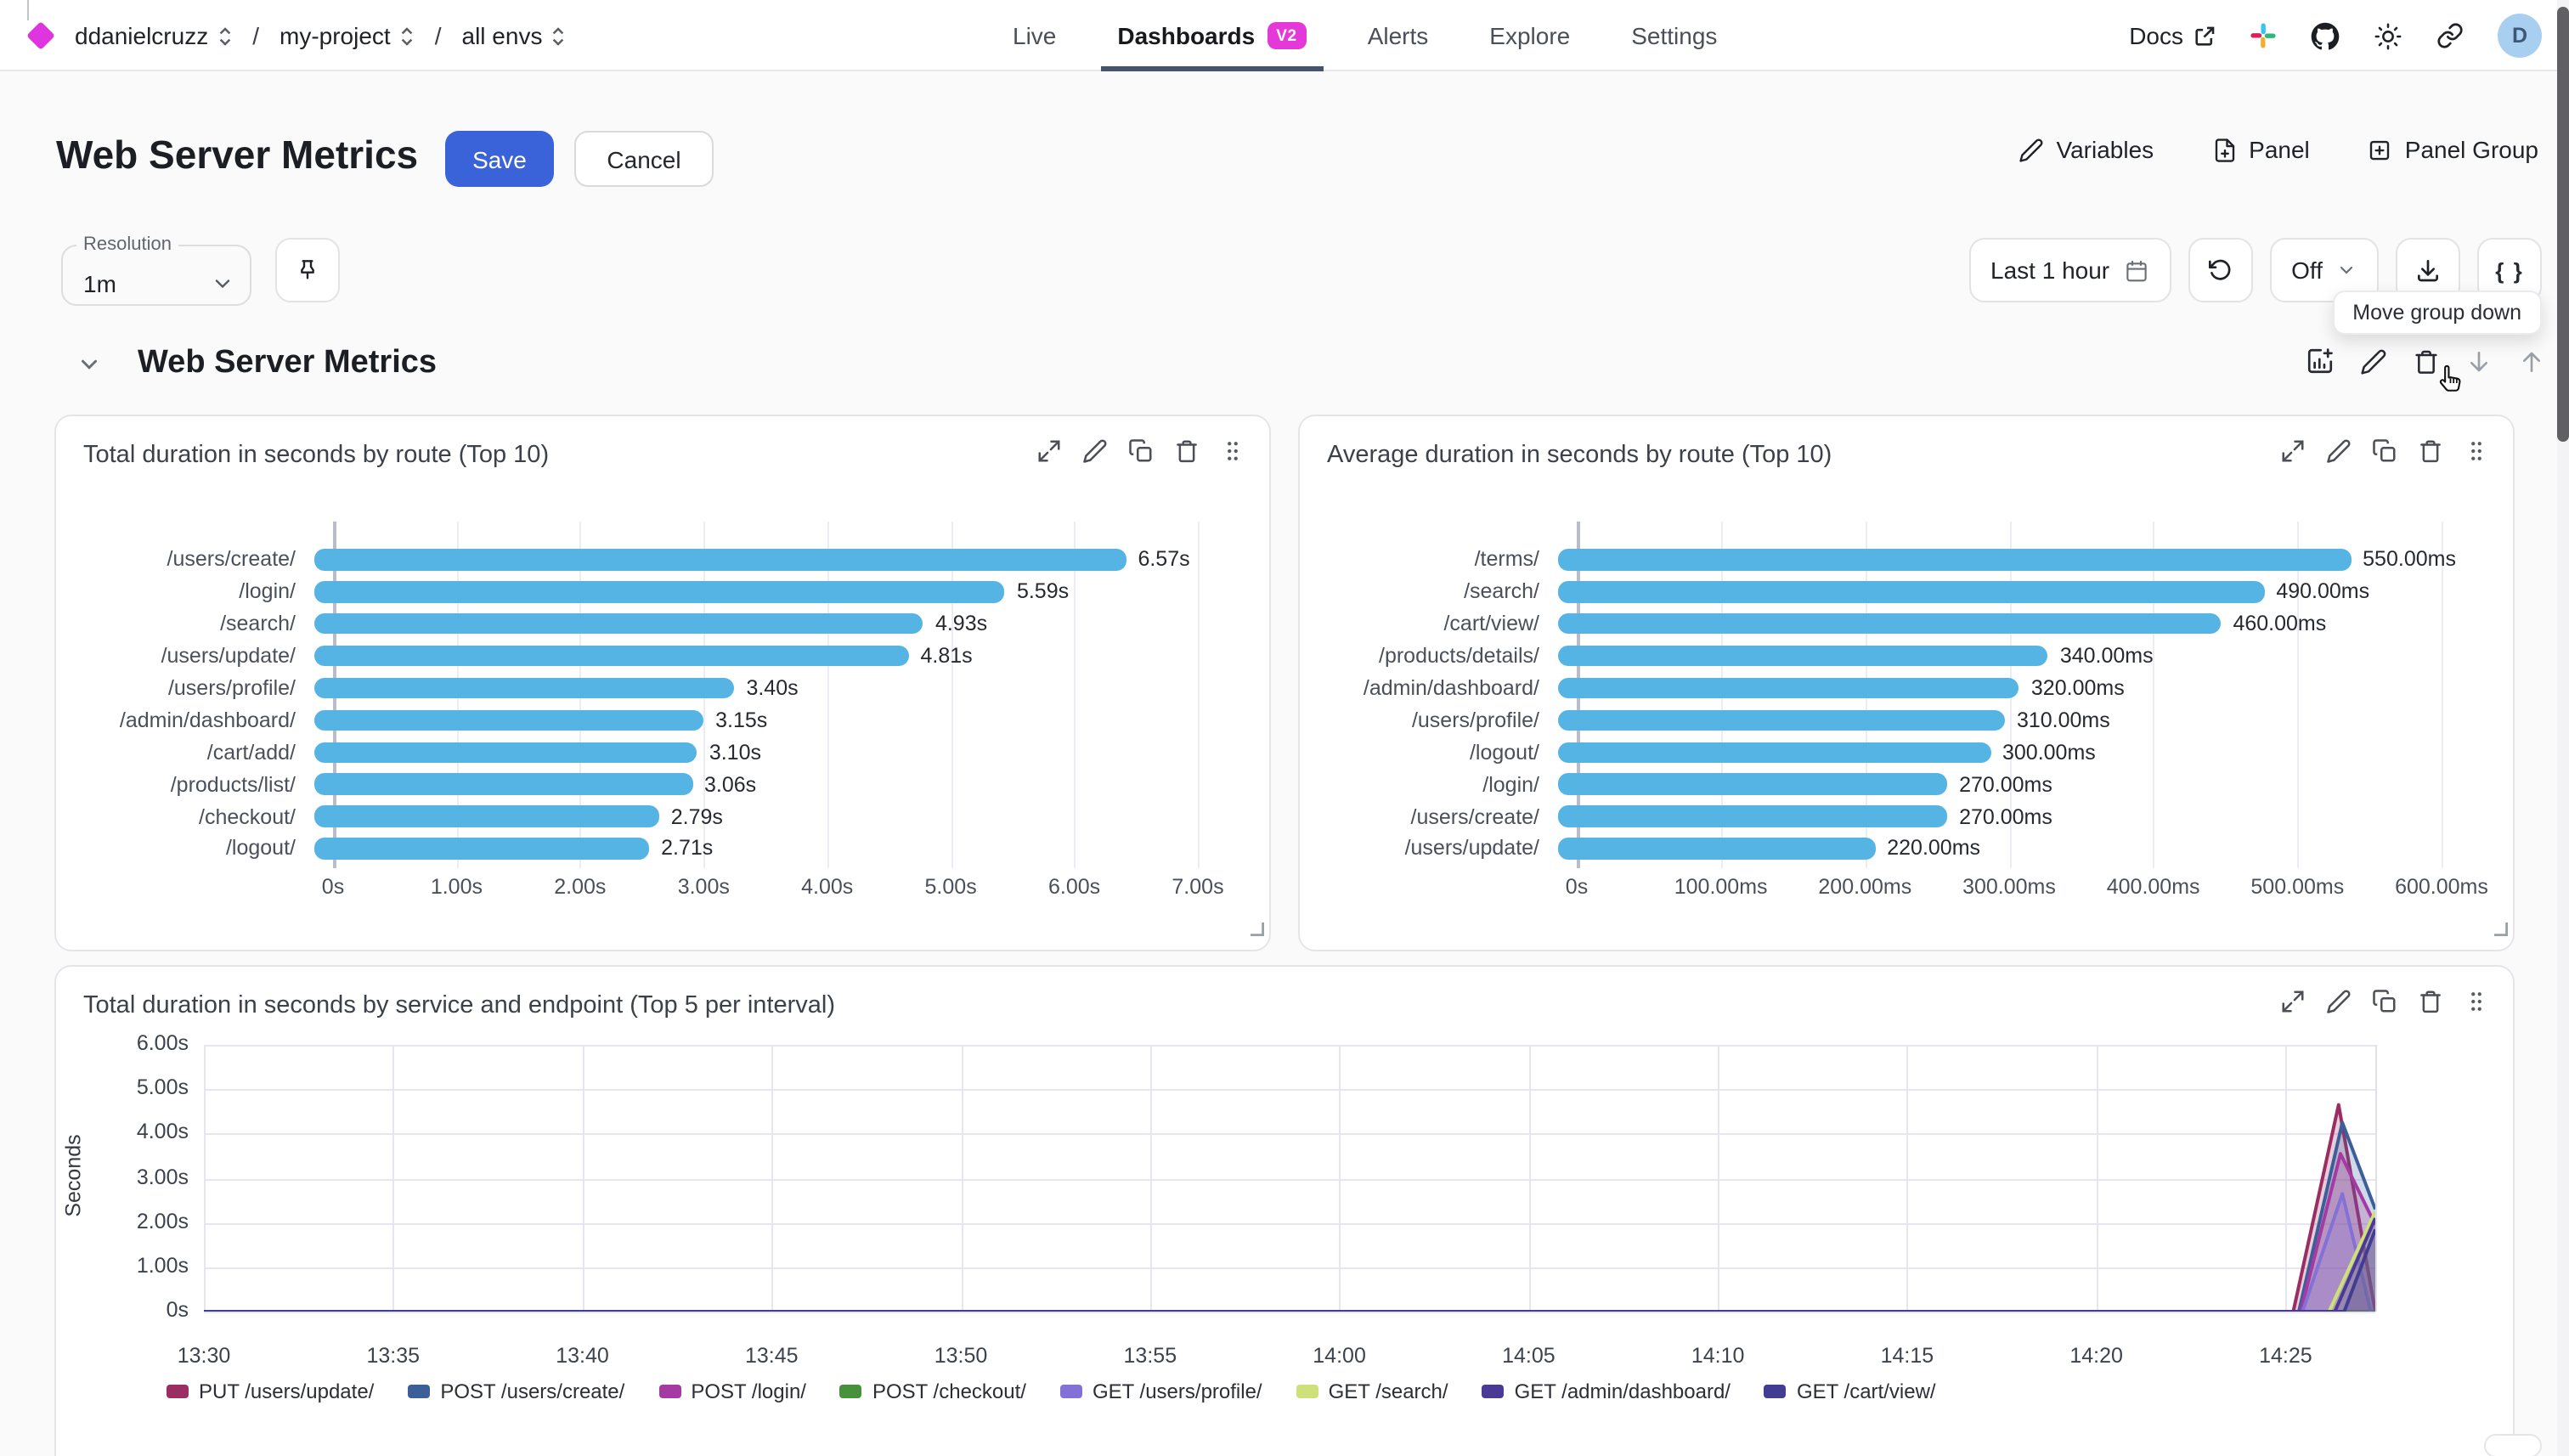  I want to click on save-button: Save, so click(499, 159).